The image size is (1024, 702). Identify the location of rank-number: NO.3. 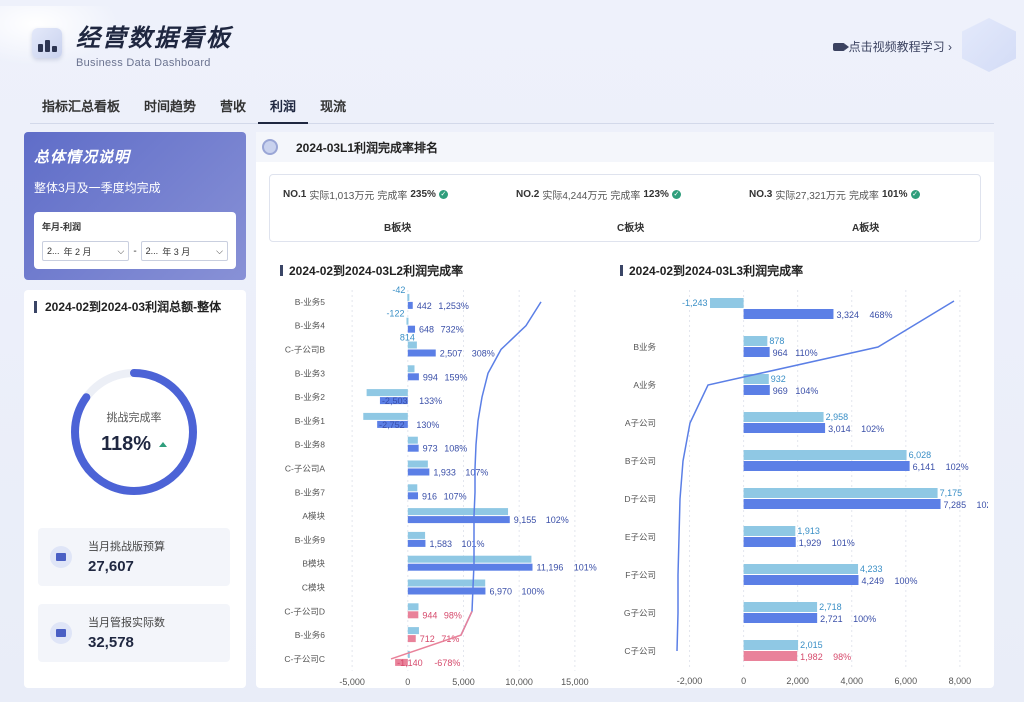
(761, 194).